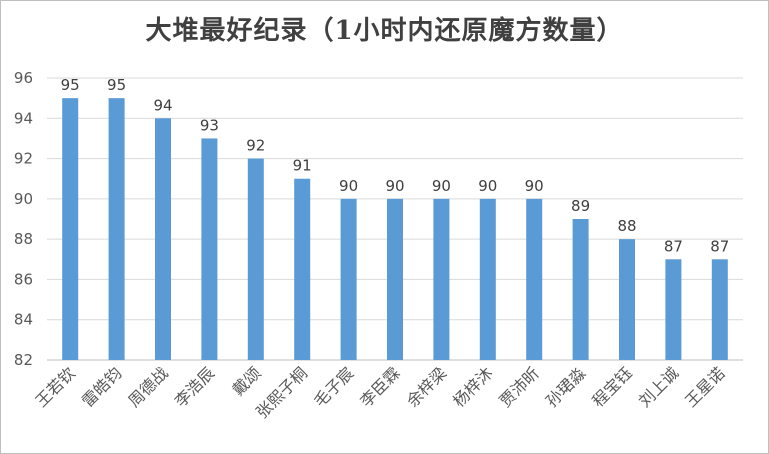 Image resolution: width=769 pixels, height=454 pixels. Describe the element at coordinates (209, 125) in the screenshot. I see `data-label: 93` at that location.